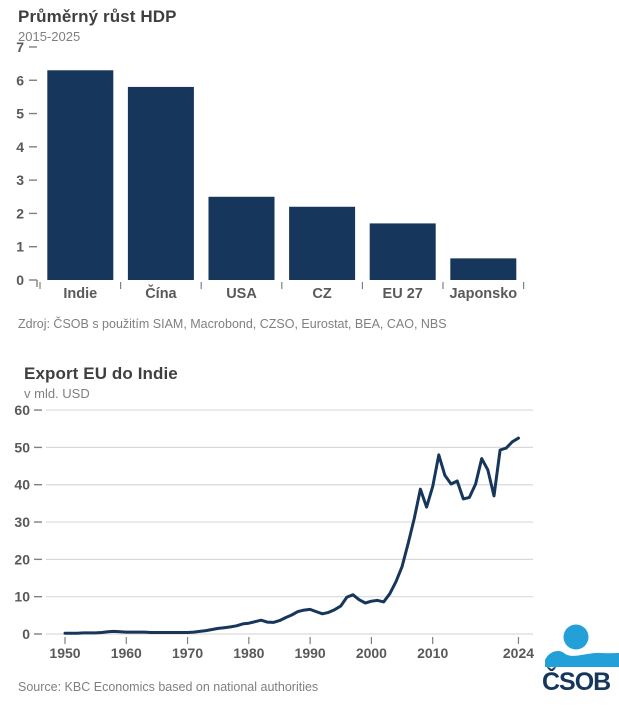  Describe the element at coordinates (518, 653) in the screenshot. I see `x-axis-label: 2024` at that location.